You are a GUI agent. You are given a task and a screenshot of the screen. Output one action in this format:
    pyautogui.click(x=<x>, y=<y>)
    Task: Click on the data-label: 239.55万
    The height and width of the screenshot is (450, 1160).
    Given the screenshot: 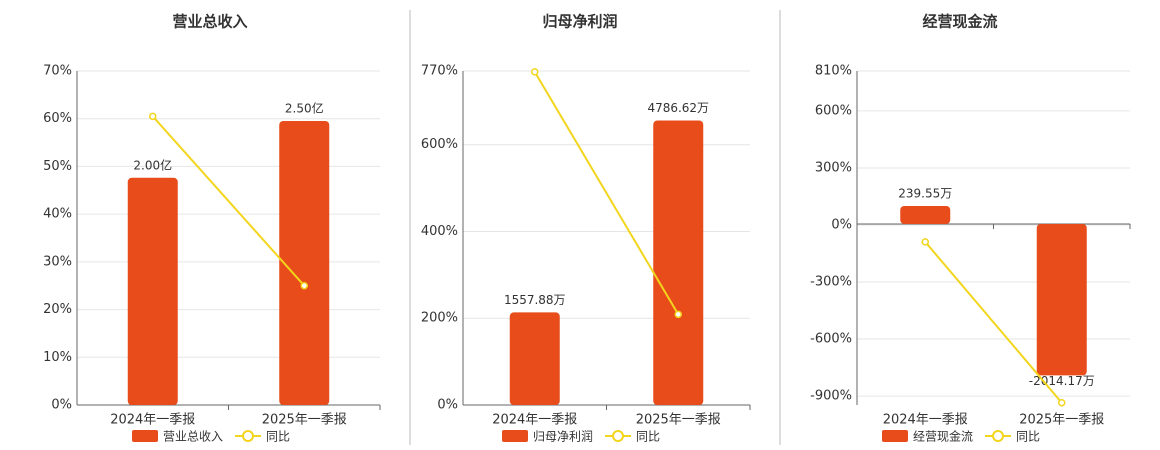 What is the action you would take?
    pyautogui.click(x=925, y=193)
    